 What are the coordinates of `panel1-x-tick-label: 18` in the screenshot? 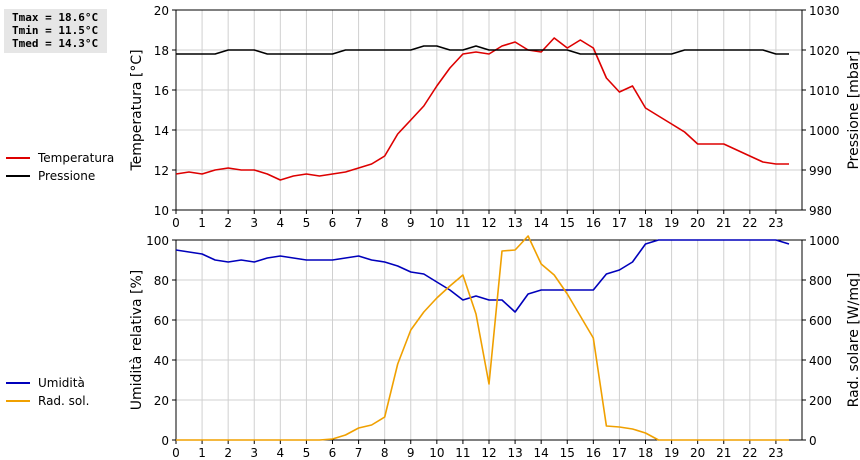 It's located at (645, 223).